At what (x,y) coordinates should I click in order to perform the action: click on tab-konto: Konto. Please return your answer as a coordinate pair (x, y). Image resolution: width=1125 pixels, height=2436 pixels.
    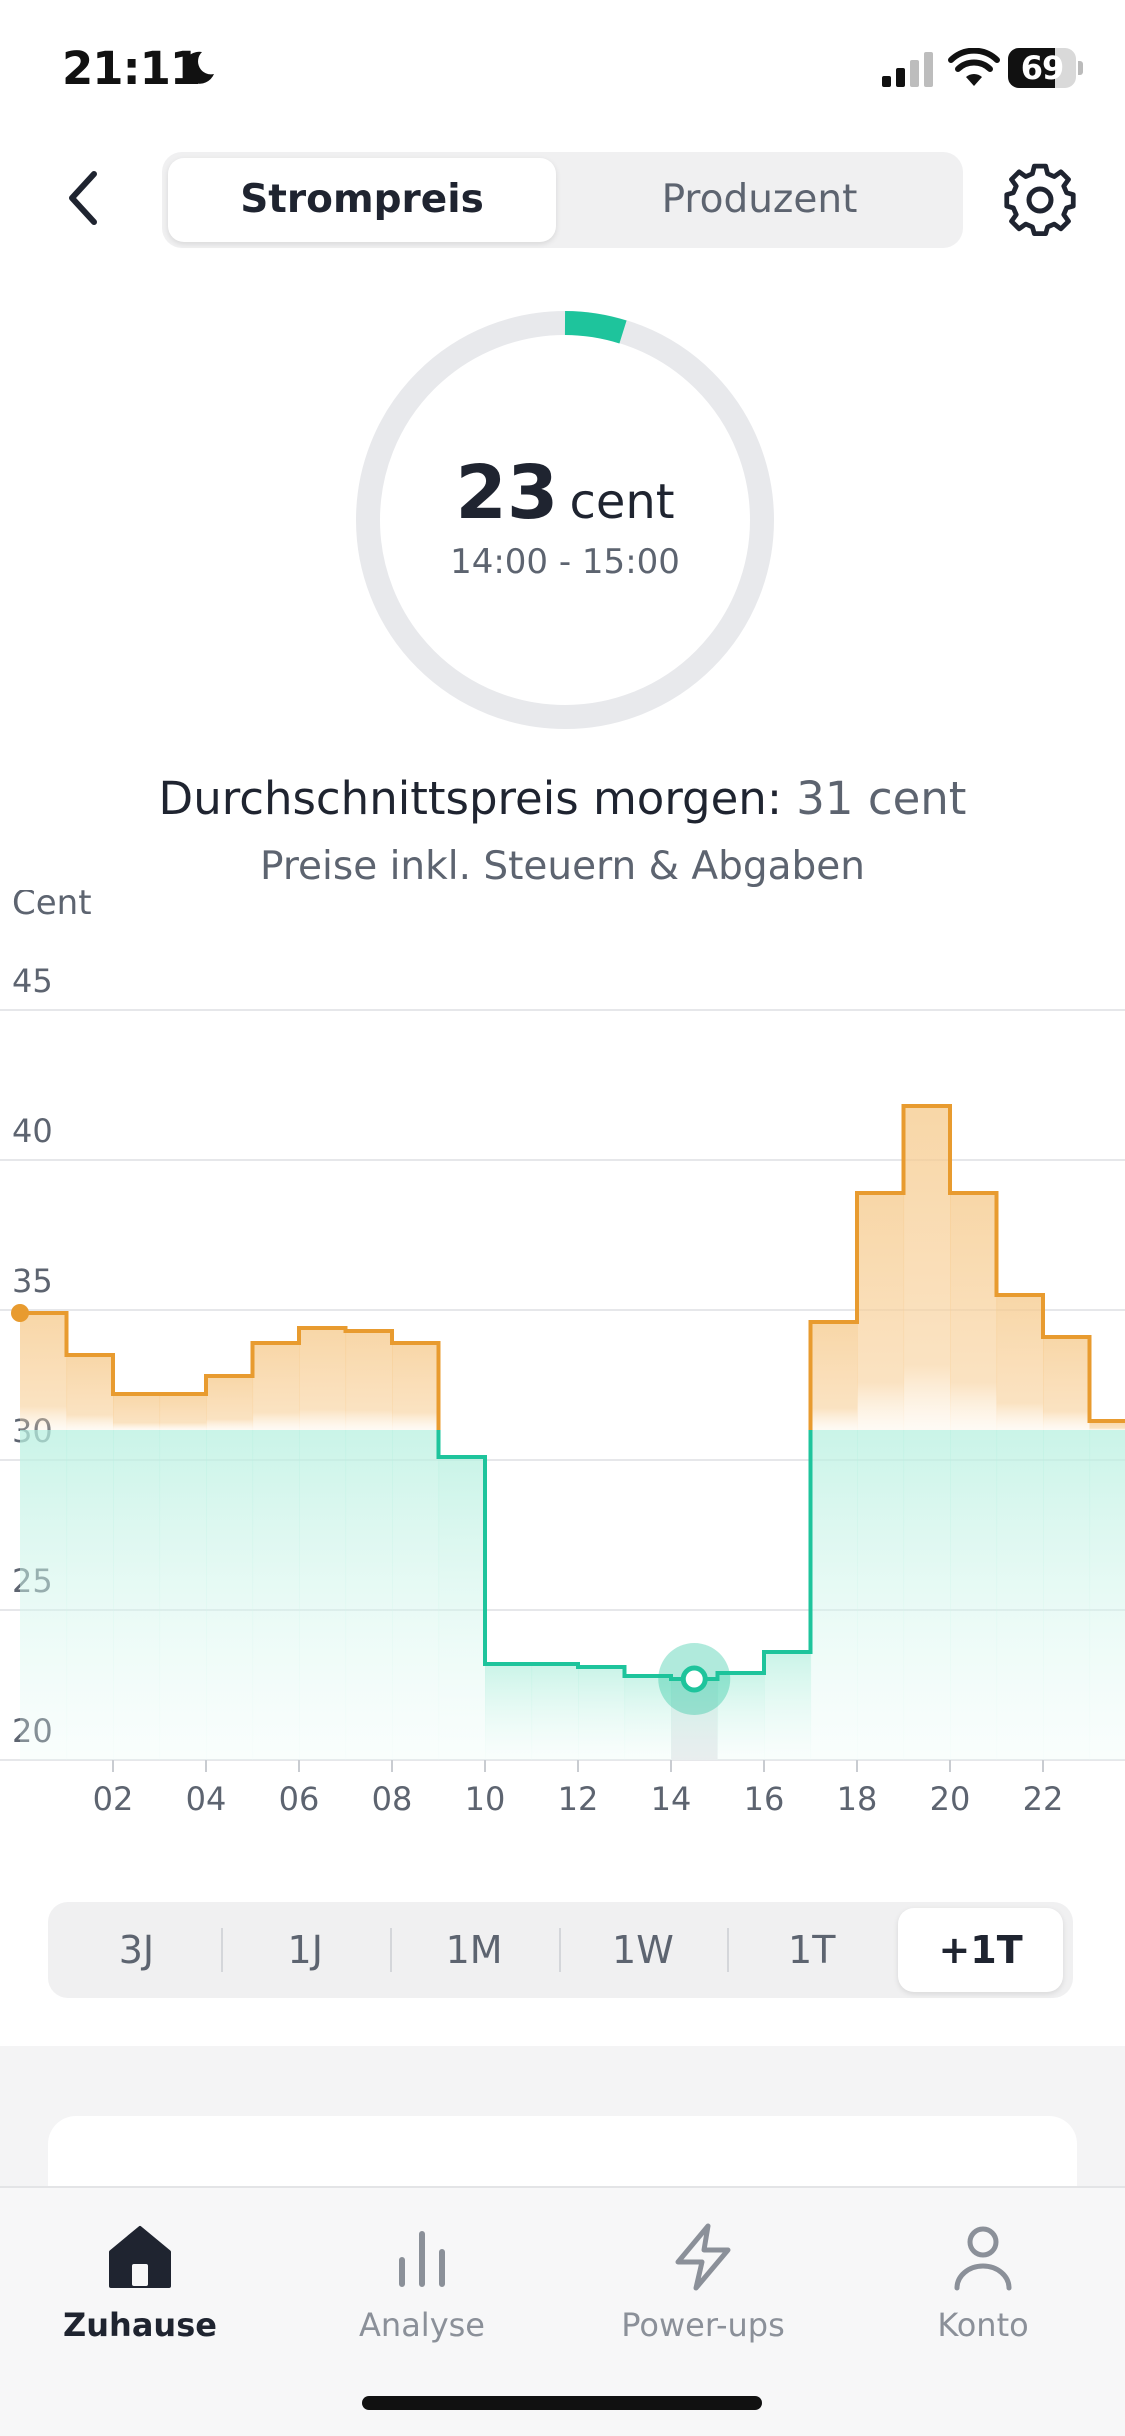
    Looking at the image, I should click on (983, 2287).